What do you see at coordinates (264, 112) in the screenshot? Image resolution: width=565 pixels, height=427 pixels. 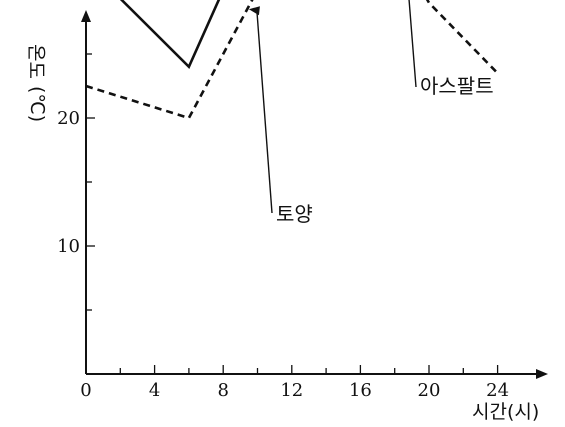 I see `soil-leader-line` at bounding box center [264, 112].